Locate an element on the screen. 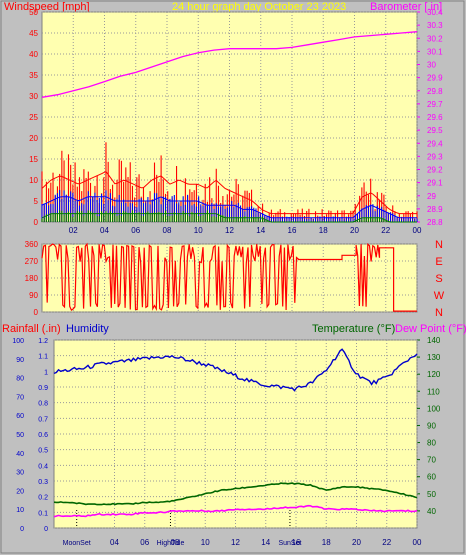 The height and width of the screenshot is (555, 466). temperature-tick-labels: 40 50 60 70 80 90 100 110 120 130 140 is located at coordinates (434, 426).